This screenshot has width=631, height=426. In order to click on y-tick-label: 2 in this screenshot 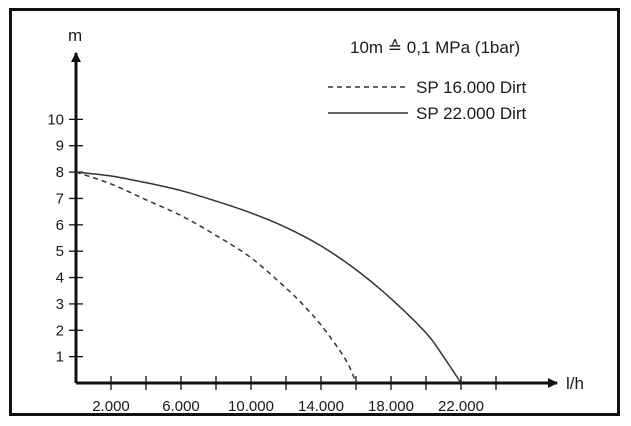, I will do `click(60, 330)`.